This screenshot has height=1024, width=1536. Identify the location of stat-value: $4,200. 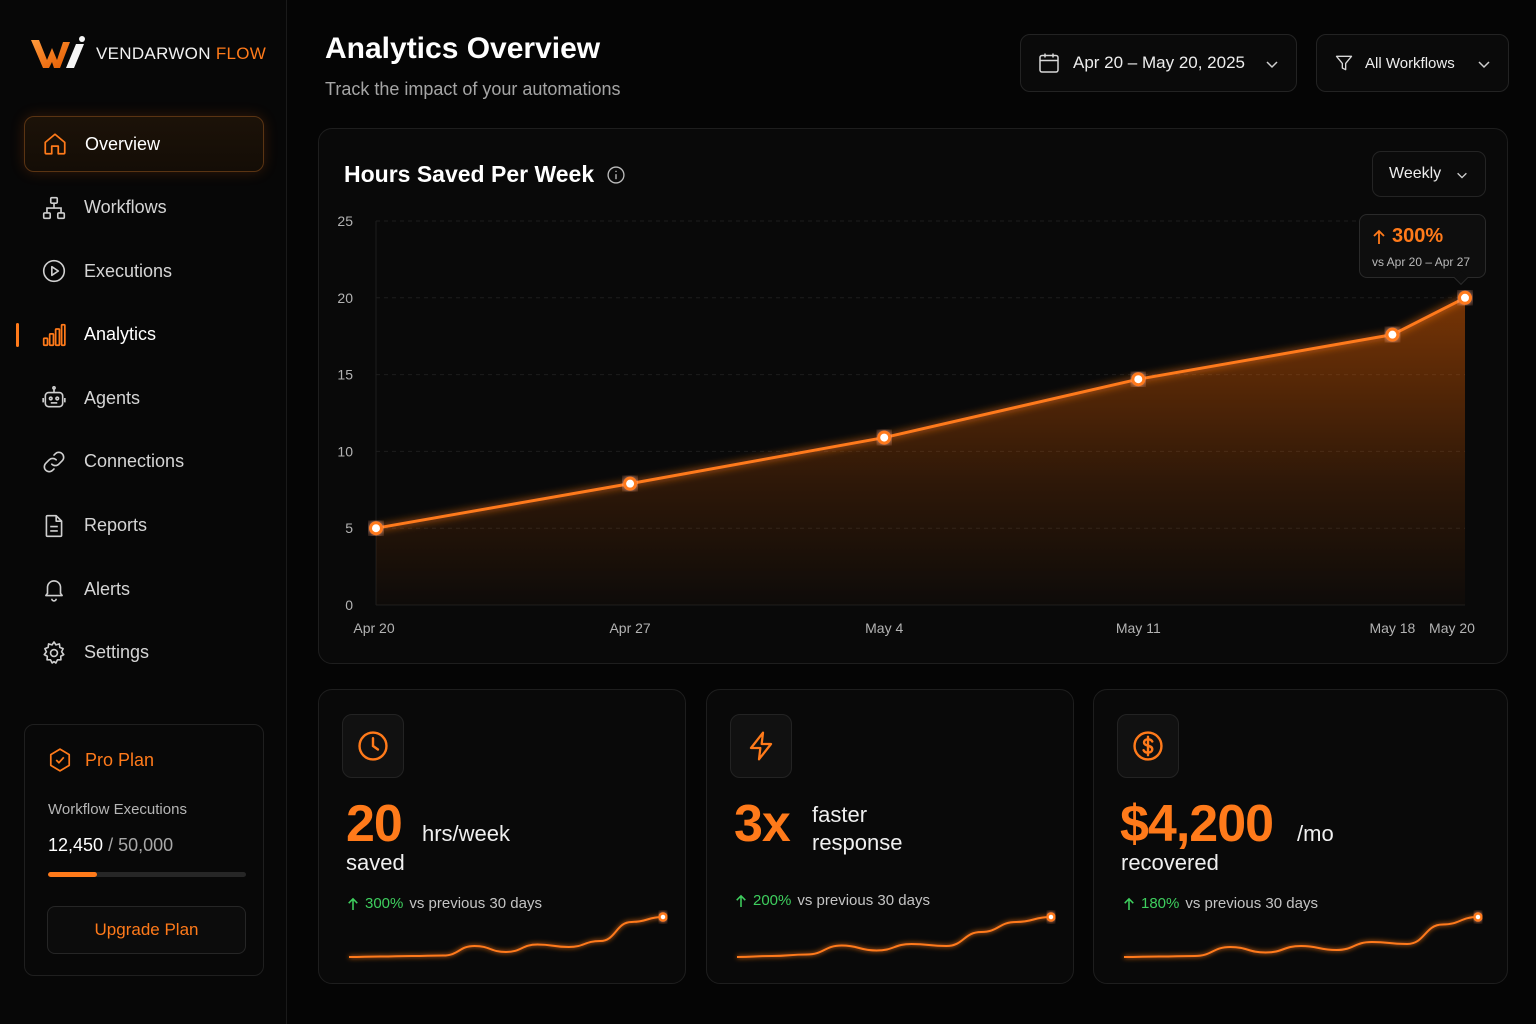
(1197, 824).